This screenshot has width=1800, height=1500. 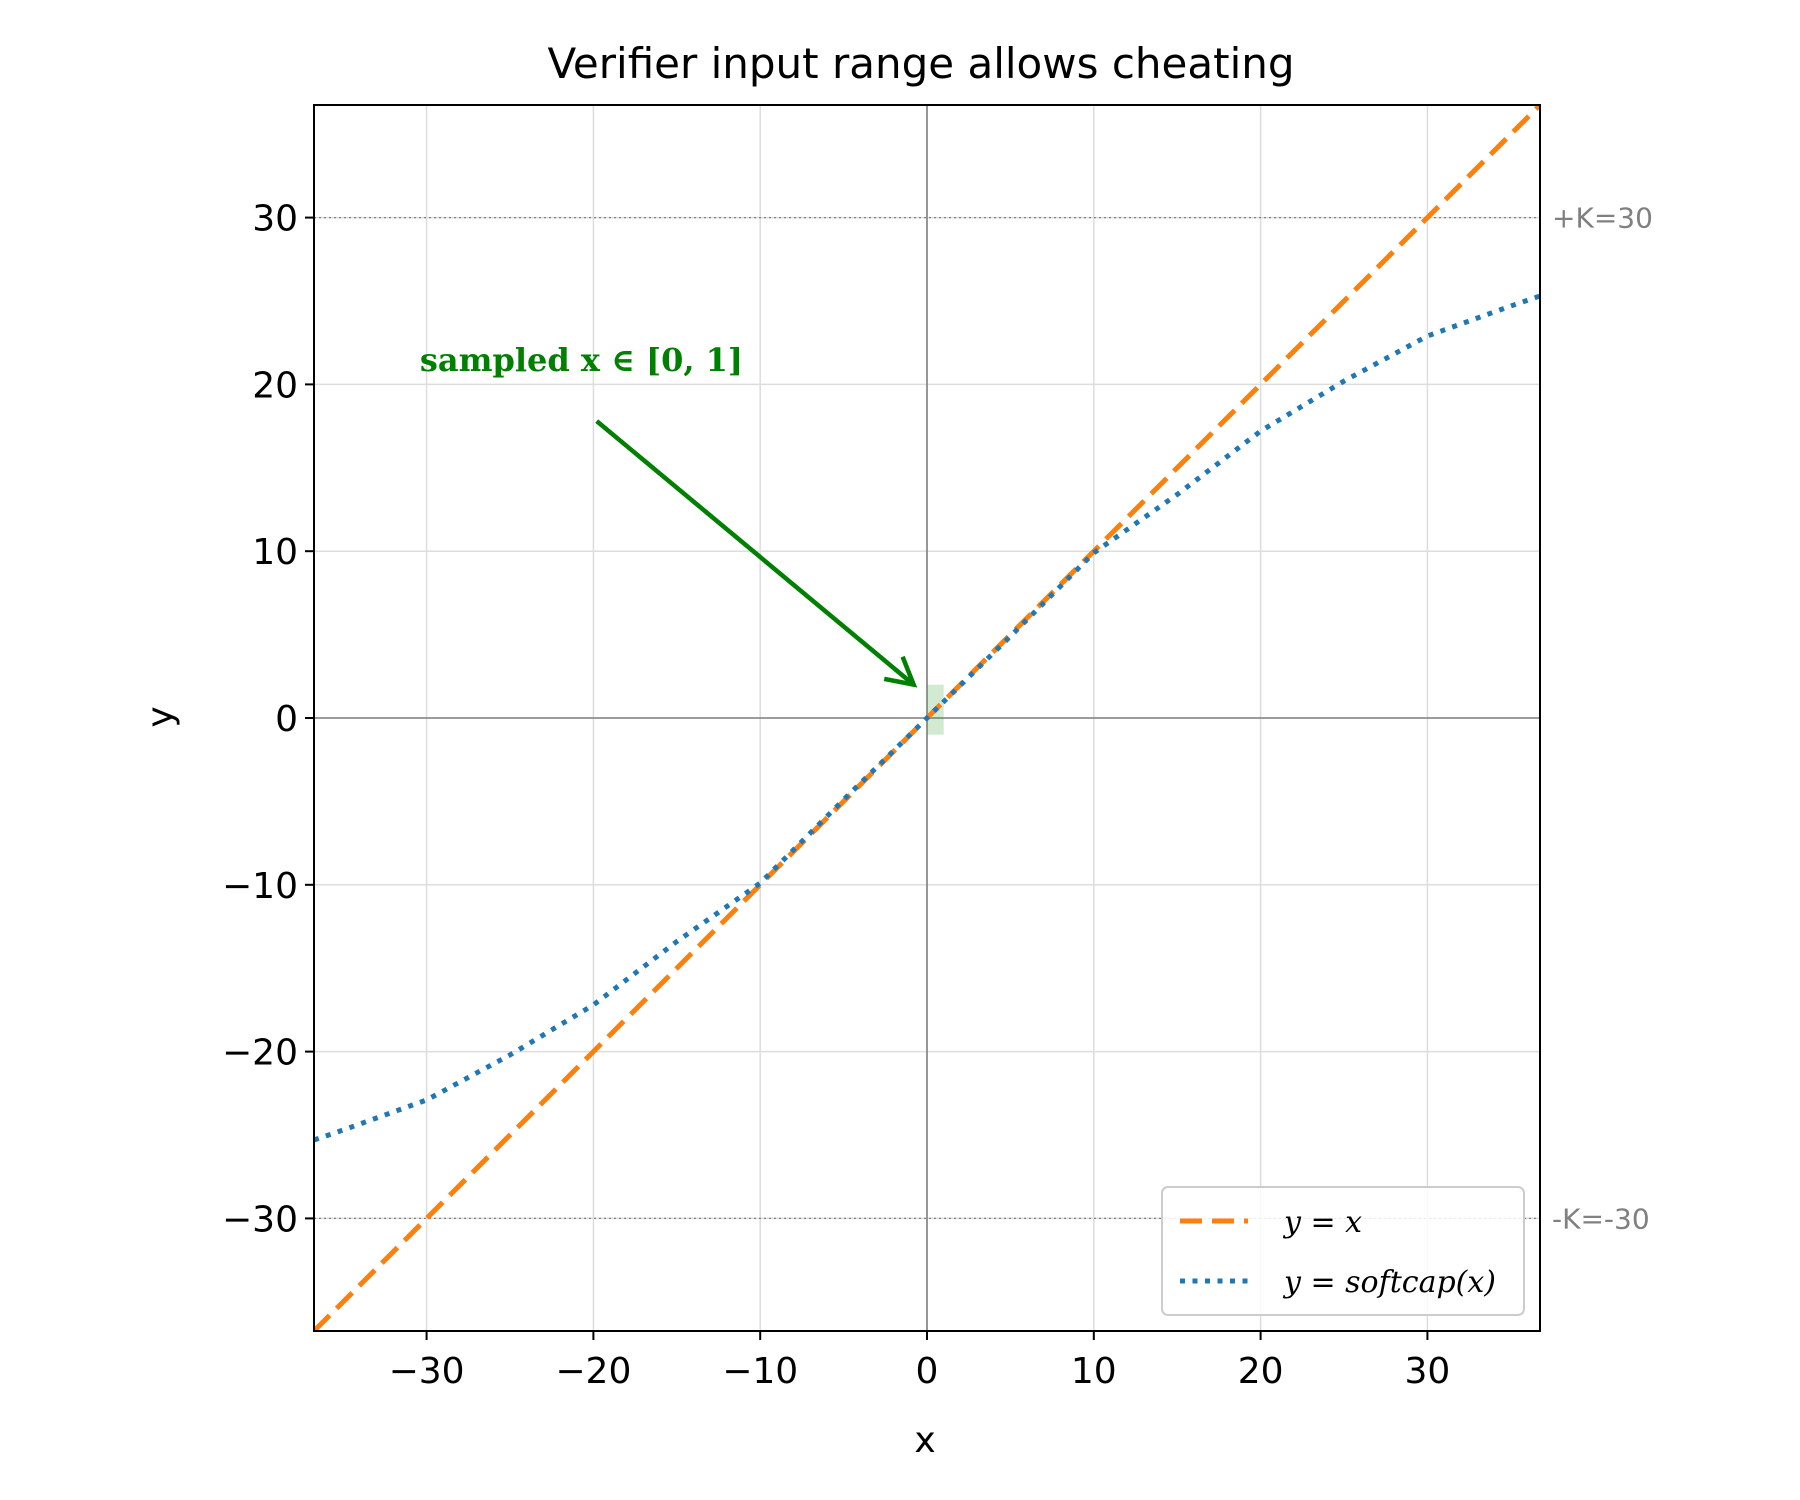 I want to click on y-axis-label: y, so click(x=160, y=716).